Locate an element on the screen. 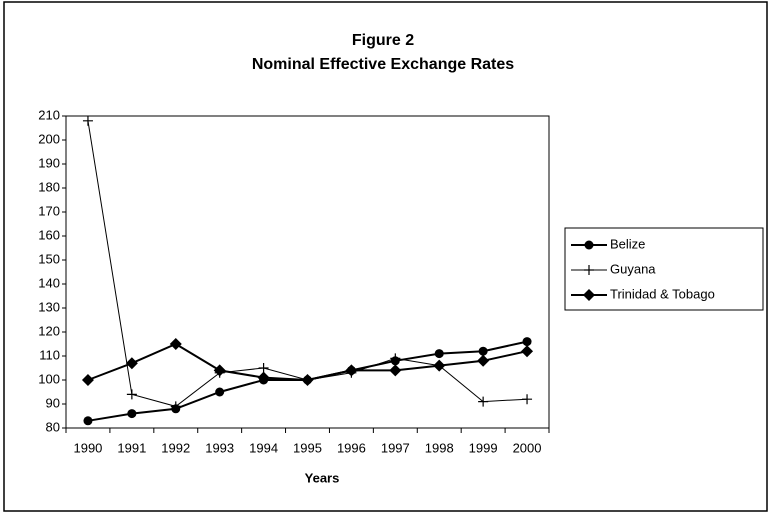 The height and width of the screenshot is (513, 770). y-tick-label: 180 is located at coordinates (49, 186).